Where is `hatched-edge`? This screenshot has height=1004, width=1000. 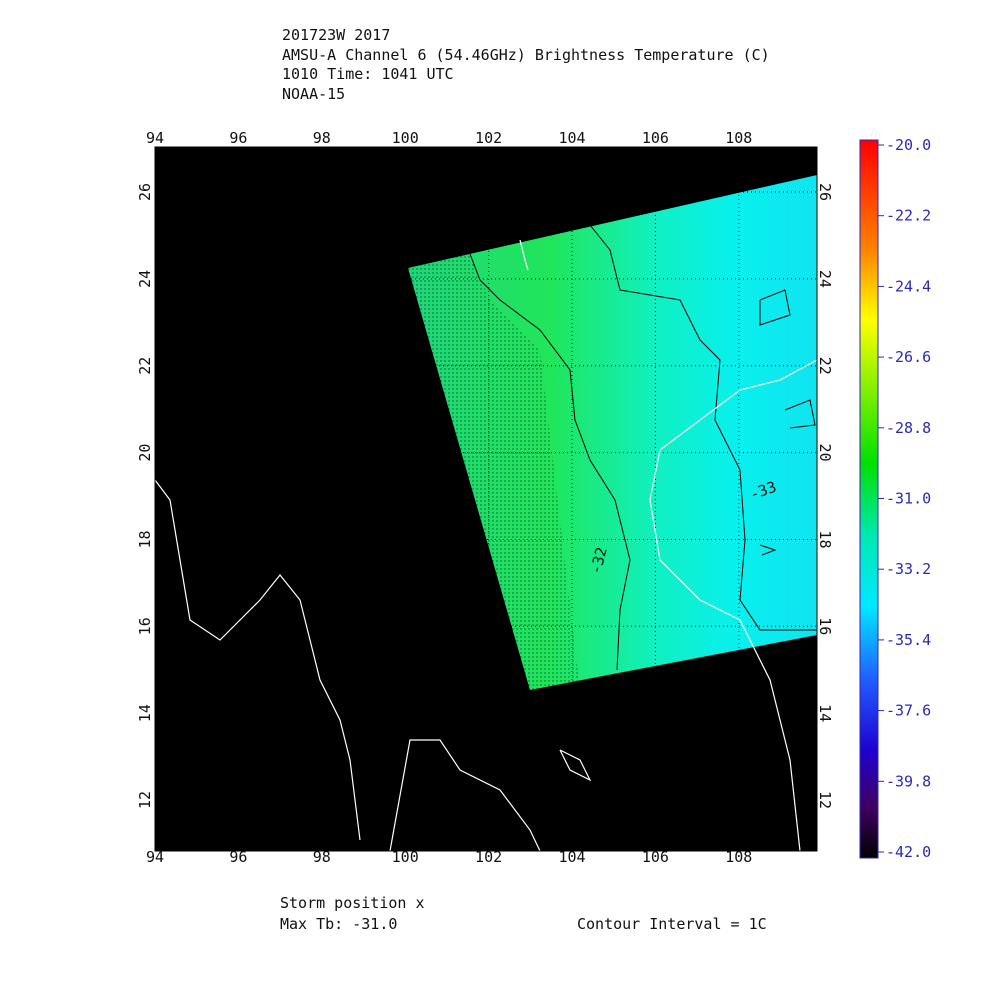
hatched-edge is located at coordinates (494, 472).